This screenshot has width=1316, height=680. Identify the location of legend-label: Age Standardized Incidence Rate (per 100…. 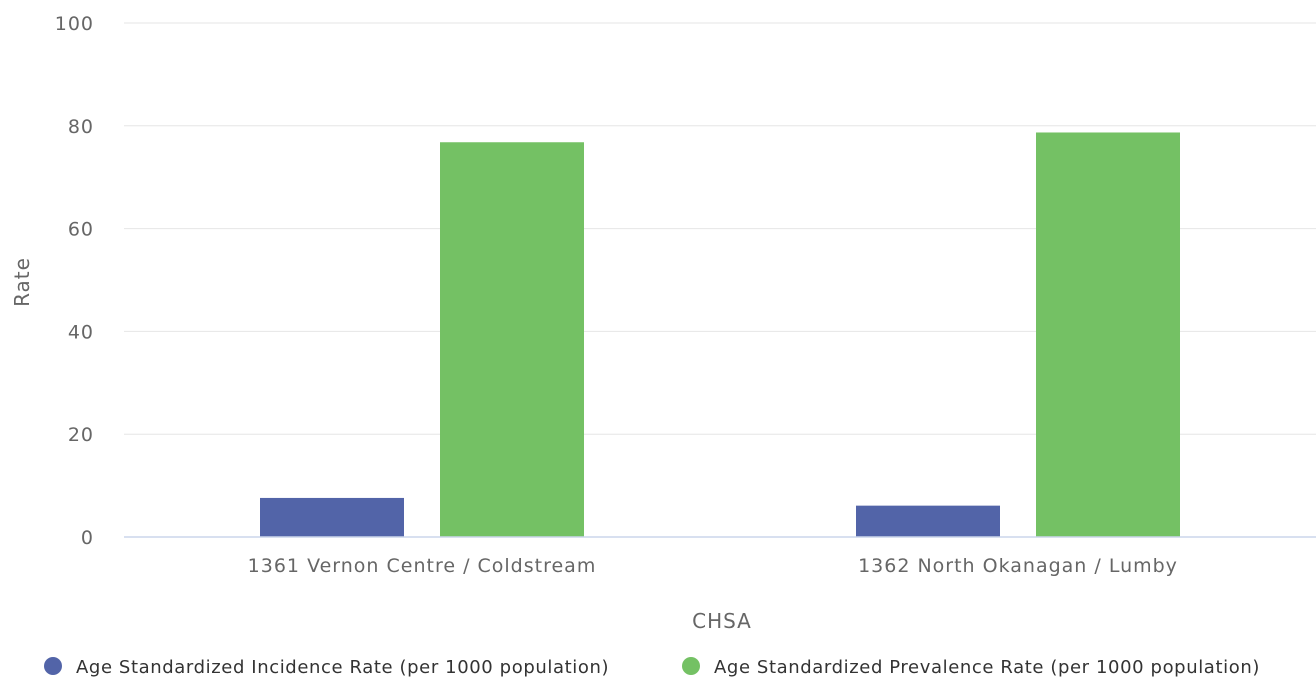
(342, 667).